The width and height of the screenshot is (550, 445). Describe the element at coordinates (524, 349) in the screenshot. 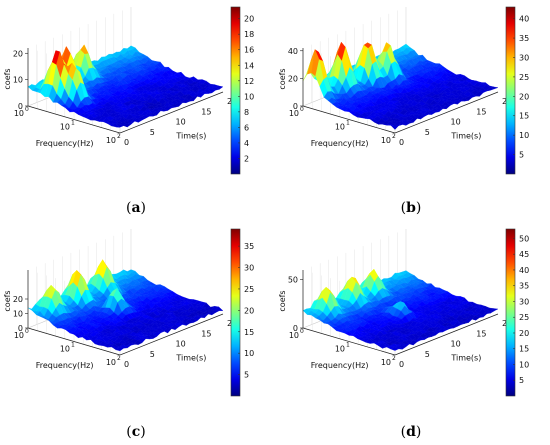

I see `colorbar-tick-label: 15` at that location.